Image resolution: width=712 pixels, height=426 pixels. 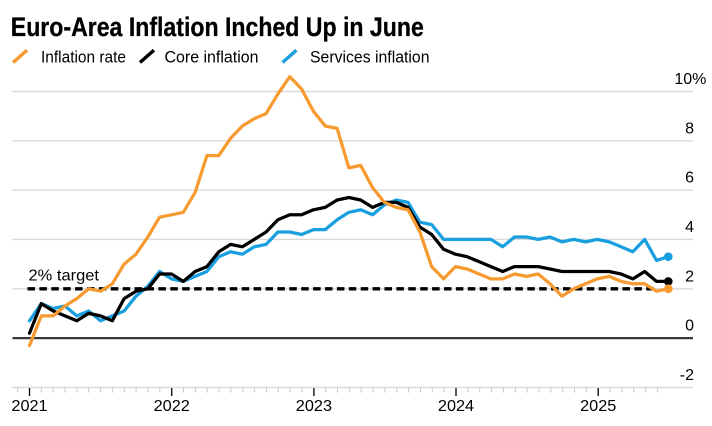 I want to click on svg-text: 10%, so click(x=690, y=79).